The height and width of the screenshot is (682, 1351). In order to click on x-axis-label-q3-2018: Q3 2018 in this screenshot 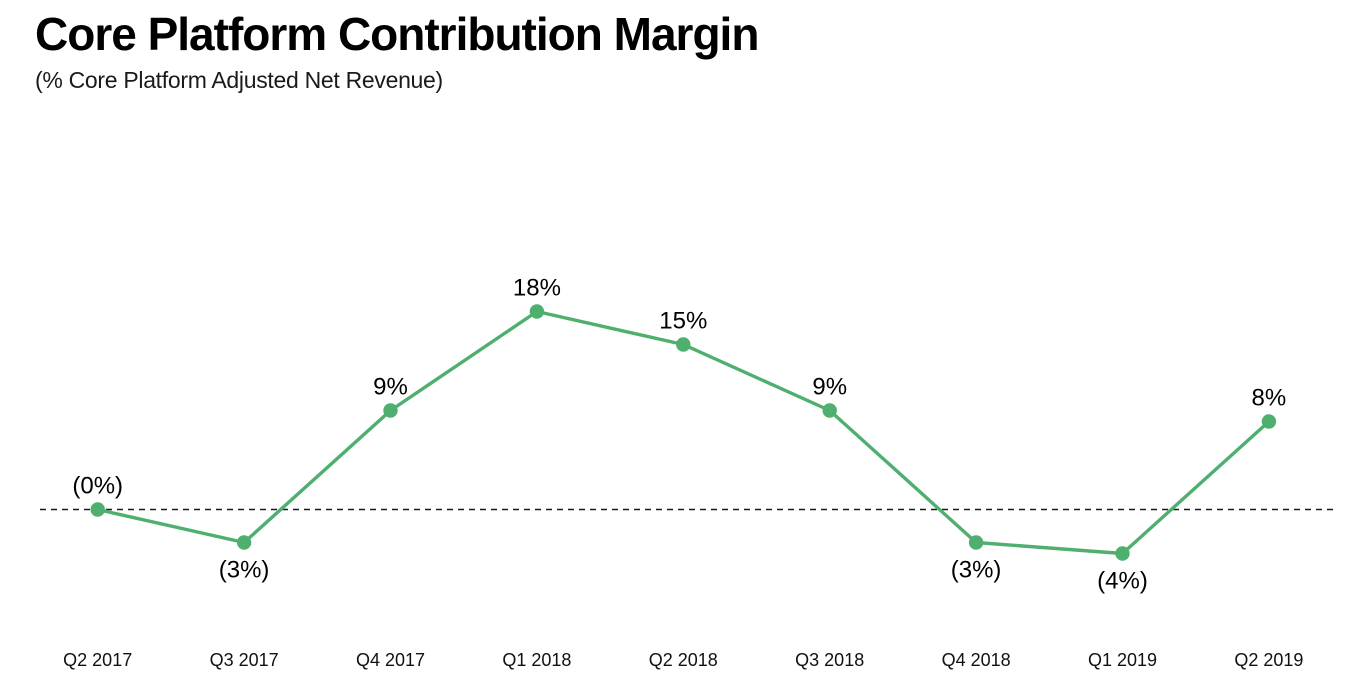, I will do `click(829, 660)`.